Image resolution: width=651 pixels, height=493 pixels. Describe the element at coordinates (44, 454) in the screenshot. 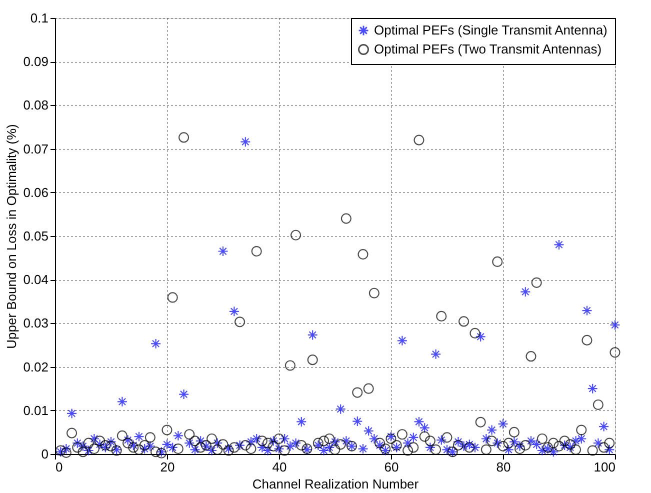

I see `y-tick-label: 0` at that location.